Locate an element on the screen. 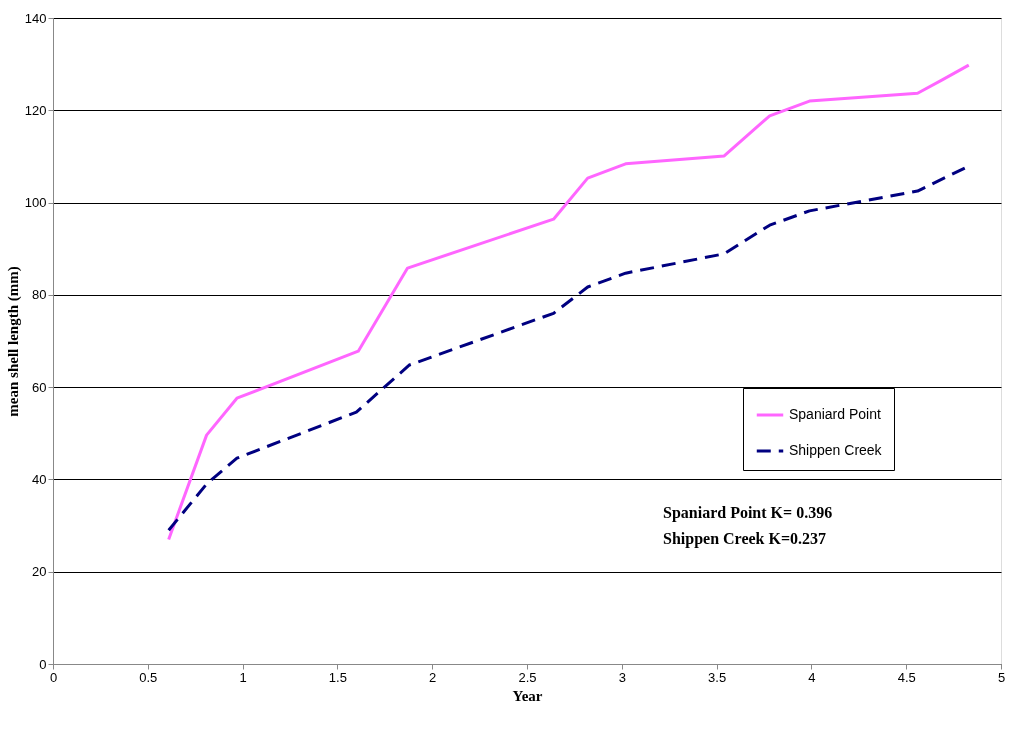 The image size is (1036, 732). y-tick-label: 120 is located at coordinates (35, 110).